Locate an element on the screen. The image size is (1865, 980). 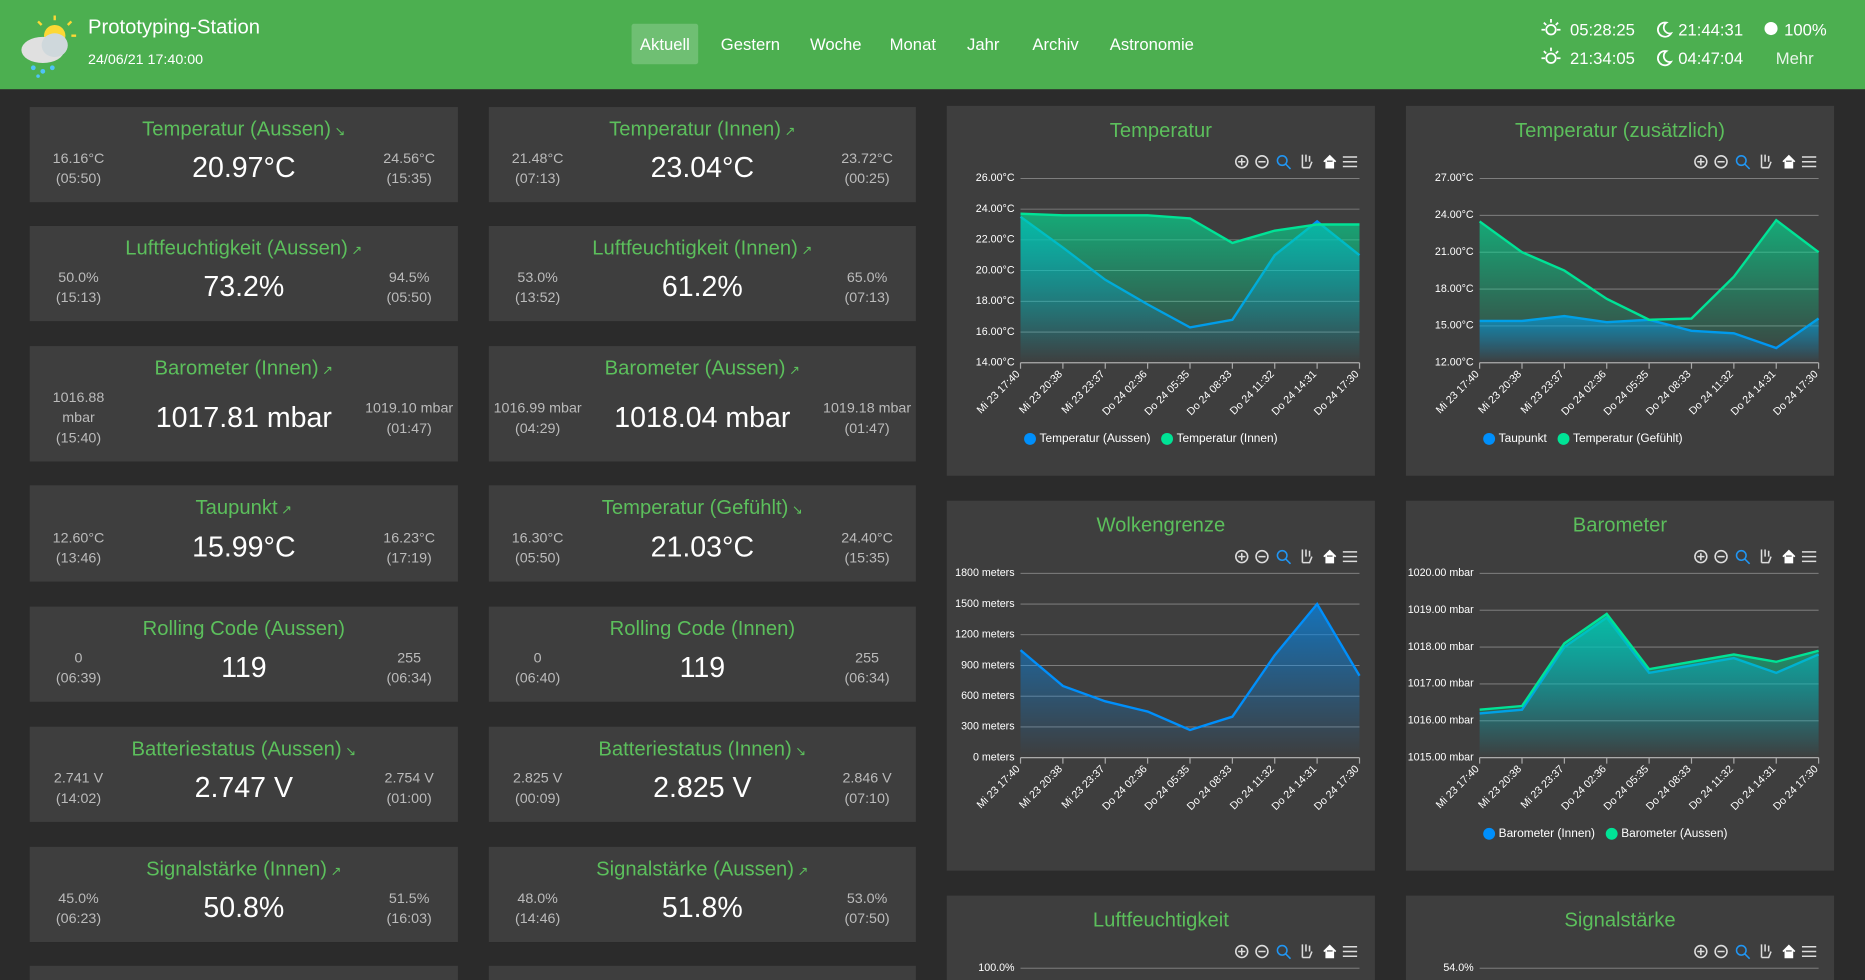
chart-title: Wolkengrenze is located at coordinates (1160, 526).